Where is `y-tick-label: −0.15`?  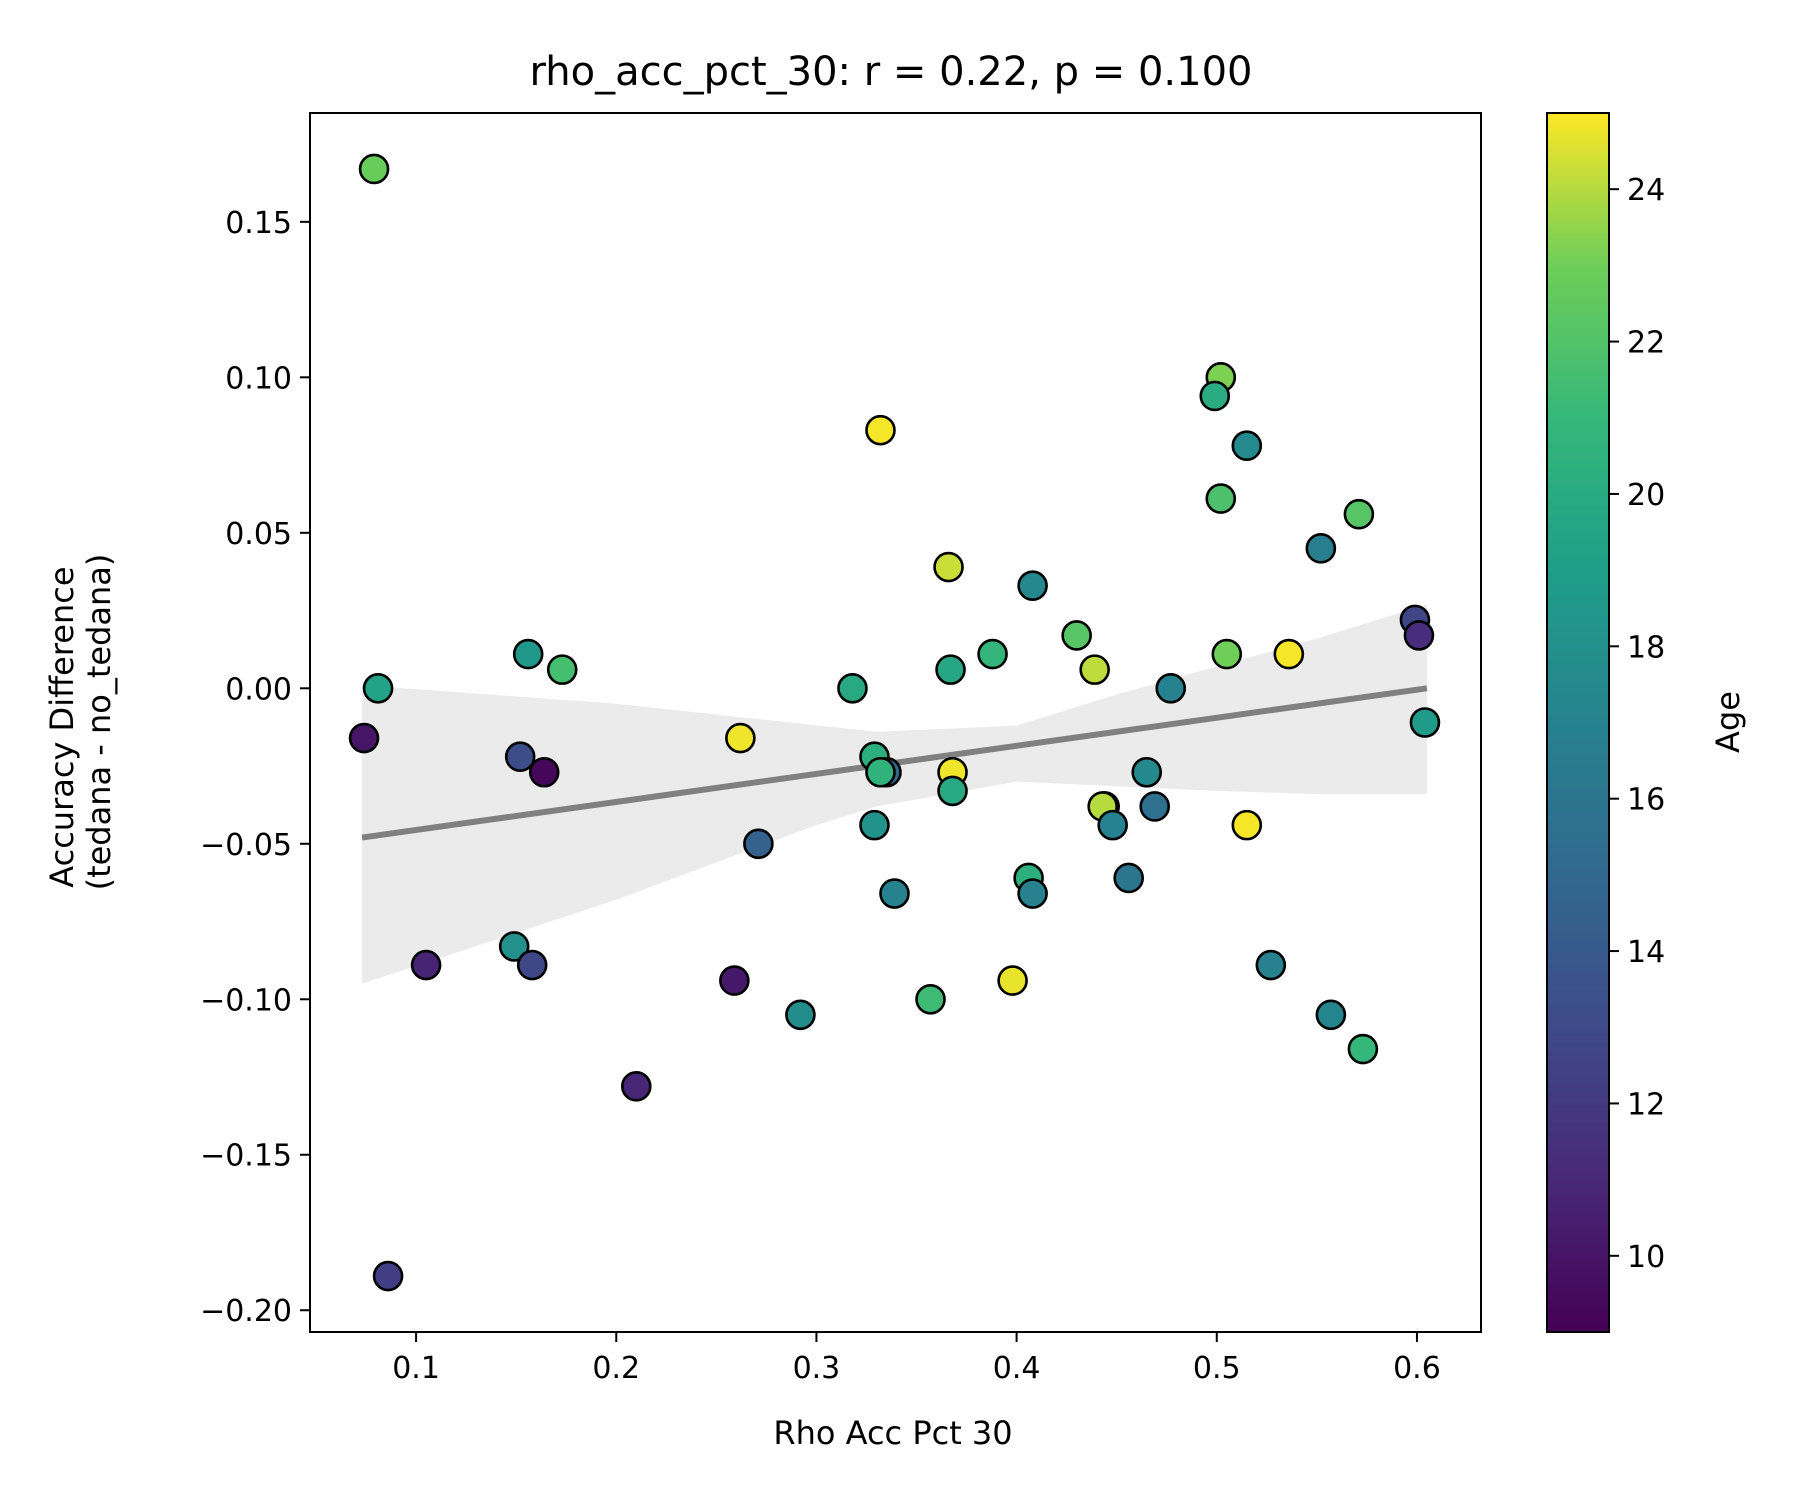
y-tick-label: −0.15 is located at coordinates (246, 1156).